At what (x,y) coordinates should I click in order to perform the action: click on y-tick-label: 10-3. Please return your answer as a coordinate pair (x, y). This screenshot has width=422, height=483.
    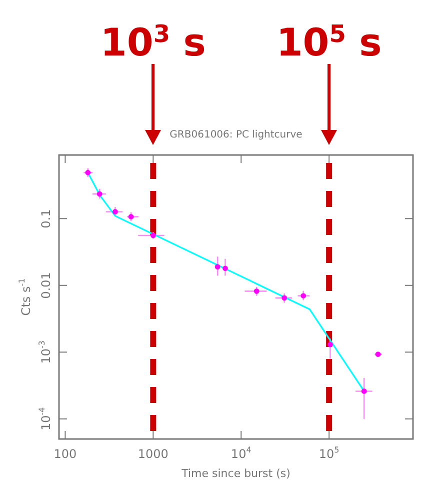
    Looking at the image, I should click on (45, 352).